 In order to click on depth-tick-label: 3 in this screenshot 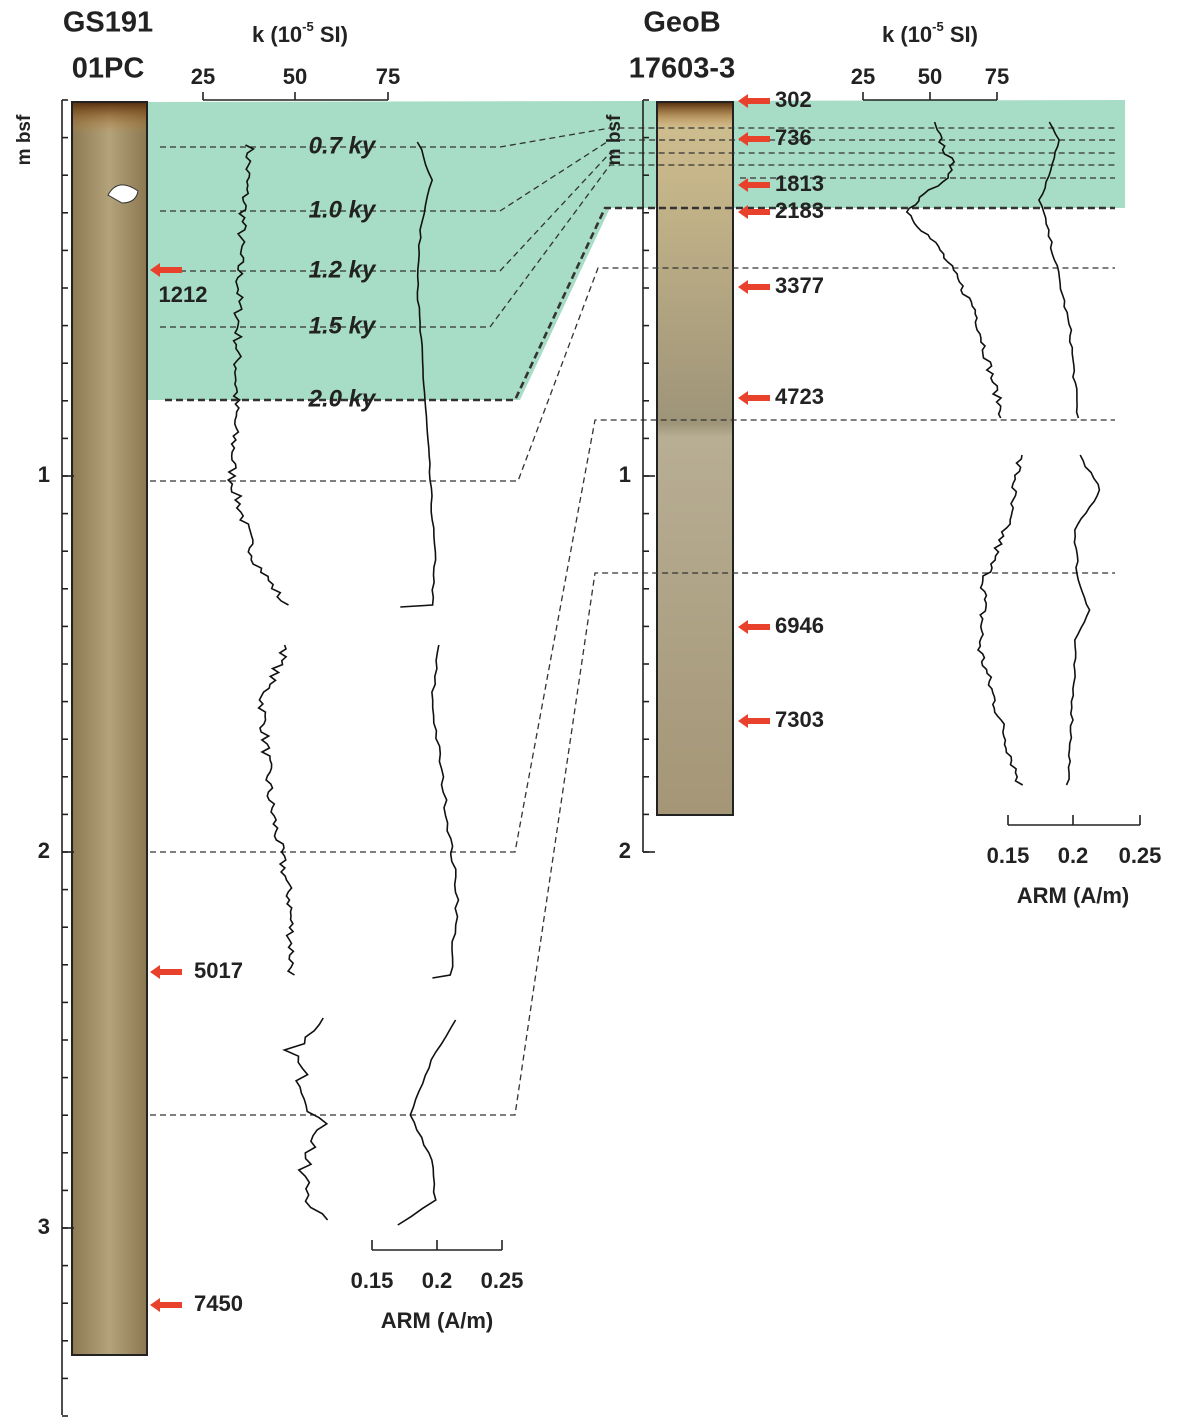, I will do `click(44, 1226)`.